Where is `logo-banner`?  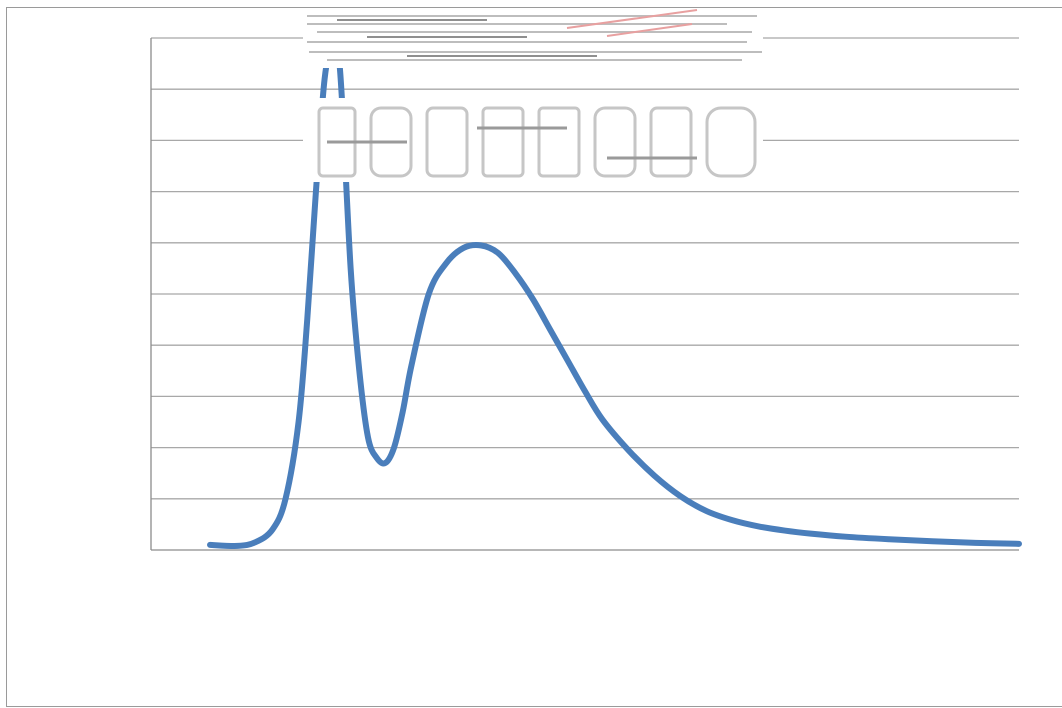
logo-banner is located at coordinates (533, 38).